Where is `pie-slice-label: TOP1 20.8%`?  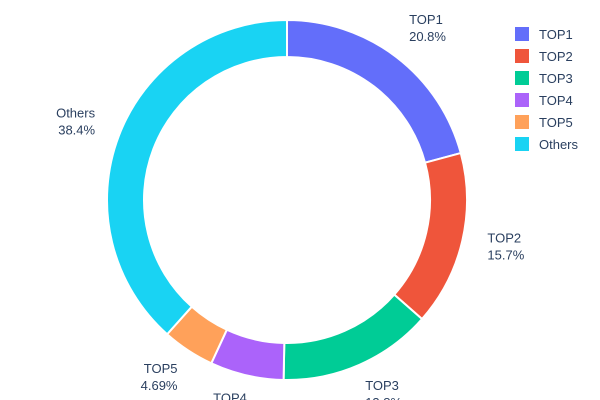
pie-slice-label: TOP1 20.8% is located at coordinates (427, 28).